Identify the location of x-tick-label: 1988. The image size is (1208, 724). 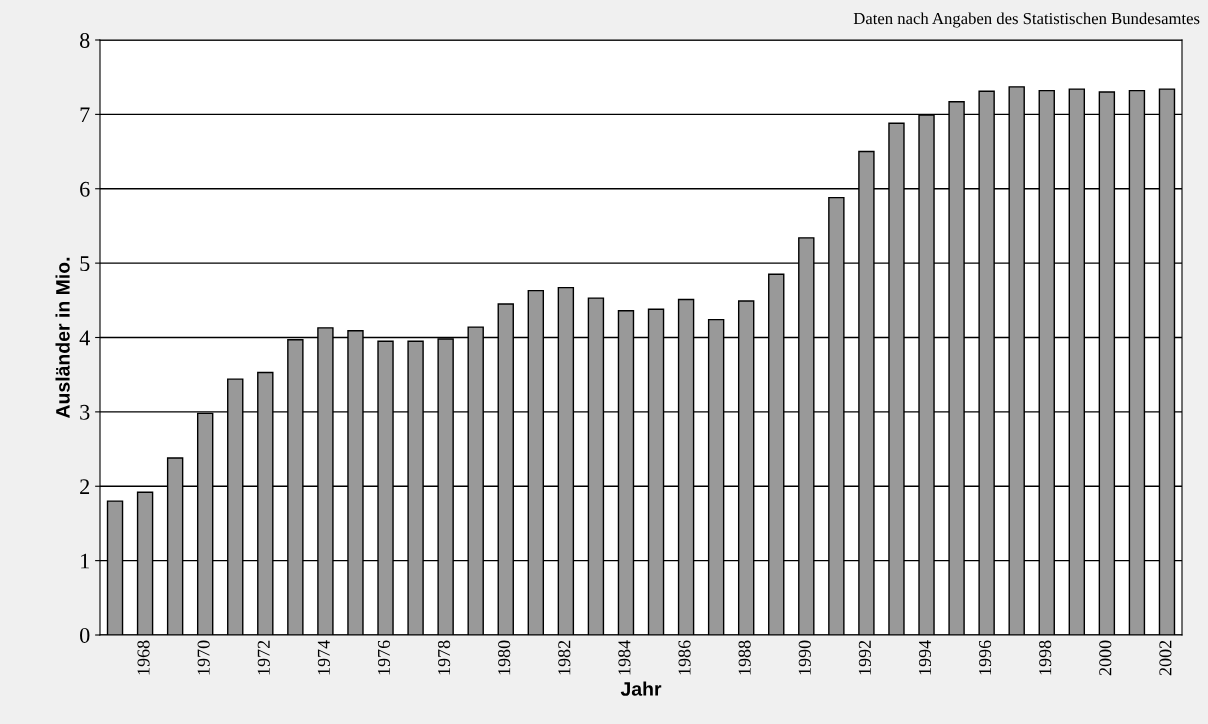
(744, 657).